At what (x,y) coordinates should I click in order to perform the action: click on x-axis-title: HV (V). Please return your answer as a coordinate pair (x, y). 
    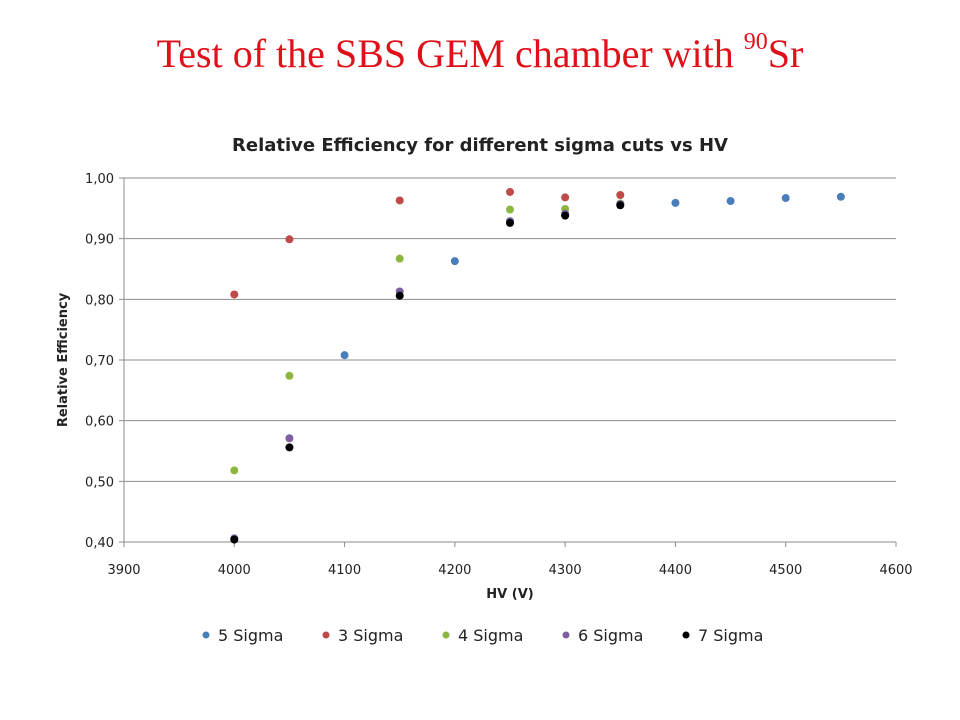
    Looking at the image, I should click on (509, 594).